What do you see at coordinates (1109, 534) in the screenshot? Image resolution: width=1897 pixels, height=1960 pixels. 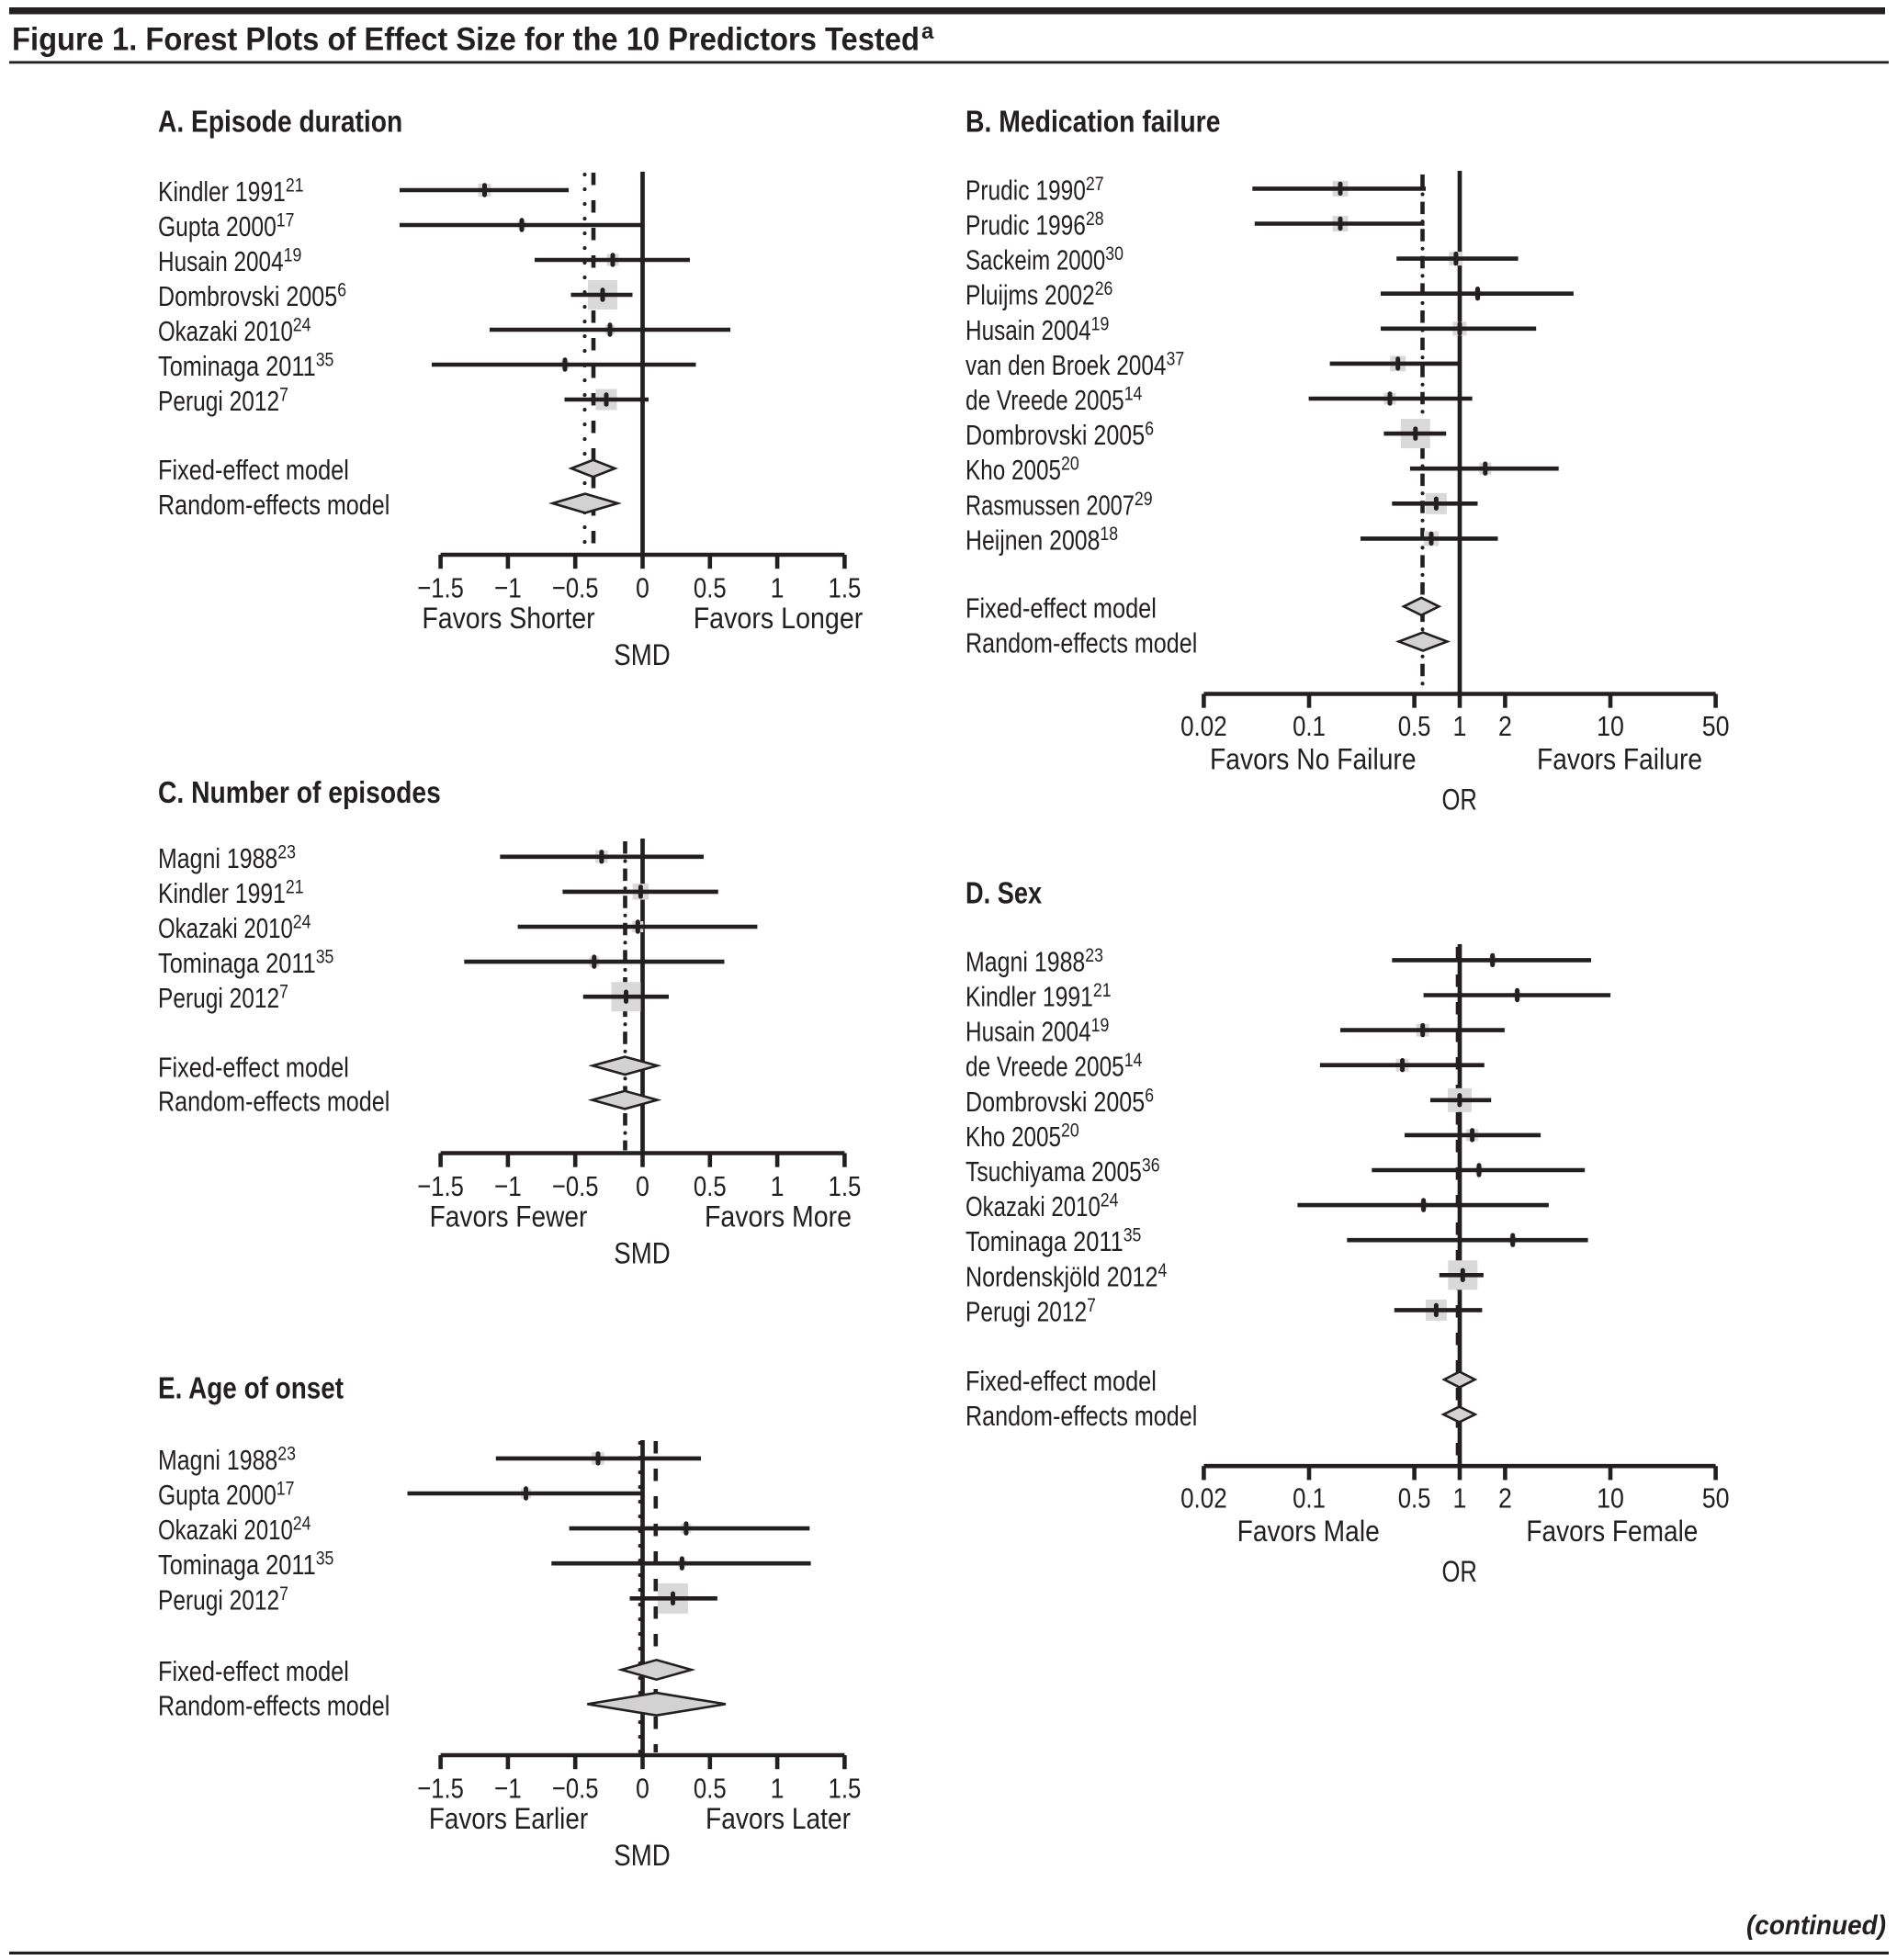 I see `svg-text: 18` at bounding box center [1109, 534].